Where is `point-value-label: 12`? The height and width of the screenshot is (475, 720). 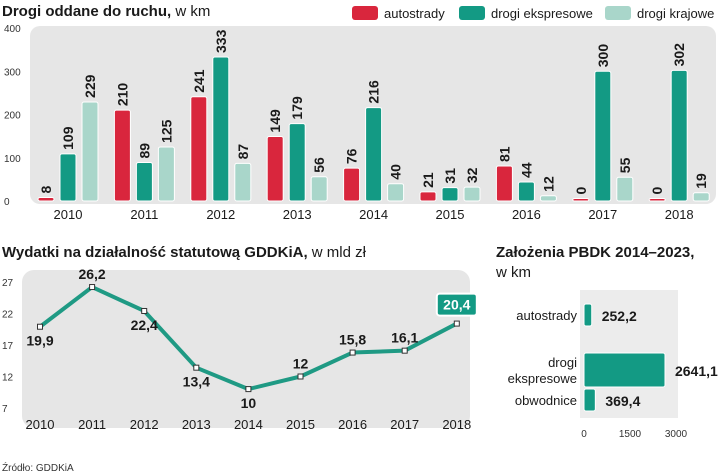 point-value-label: 12 is located at coordinates (301, 364).